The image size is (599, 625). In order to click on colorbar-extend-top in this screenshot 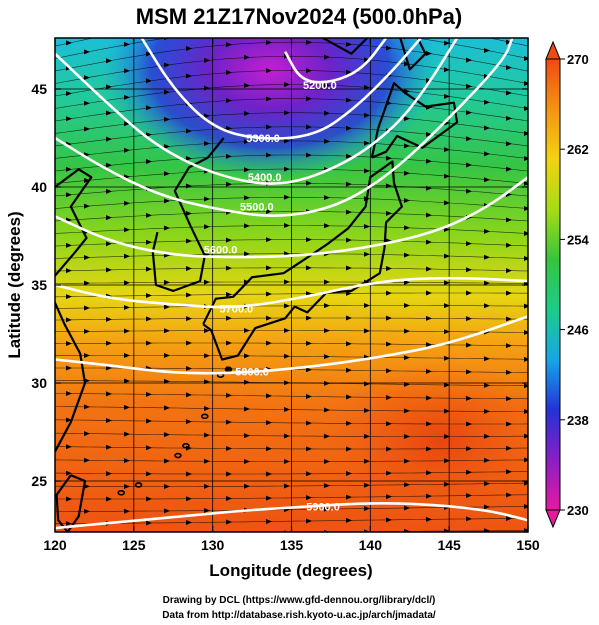, I will do `click(553, 50)`.